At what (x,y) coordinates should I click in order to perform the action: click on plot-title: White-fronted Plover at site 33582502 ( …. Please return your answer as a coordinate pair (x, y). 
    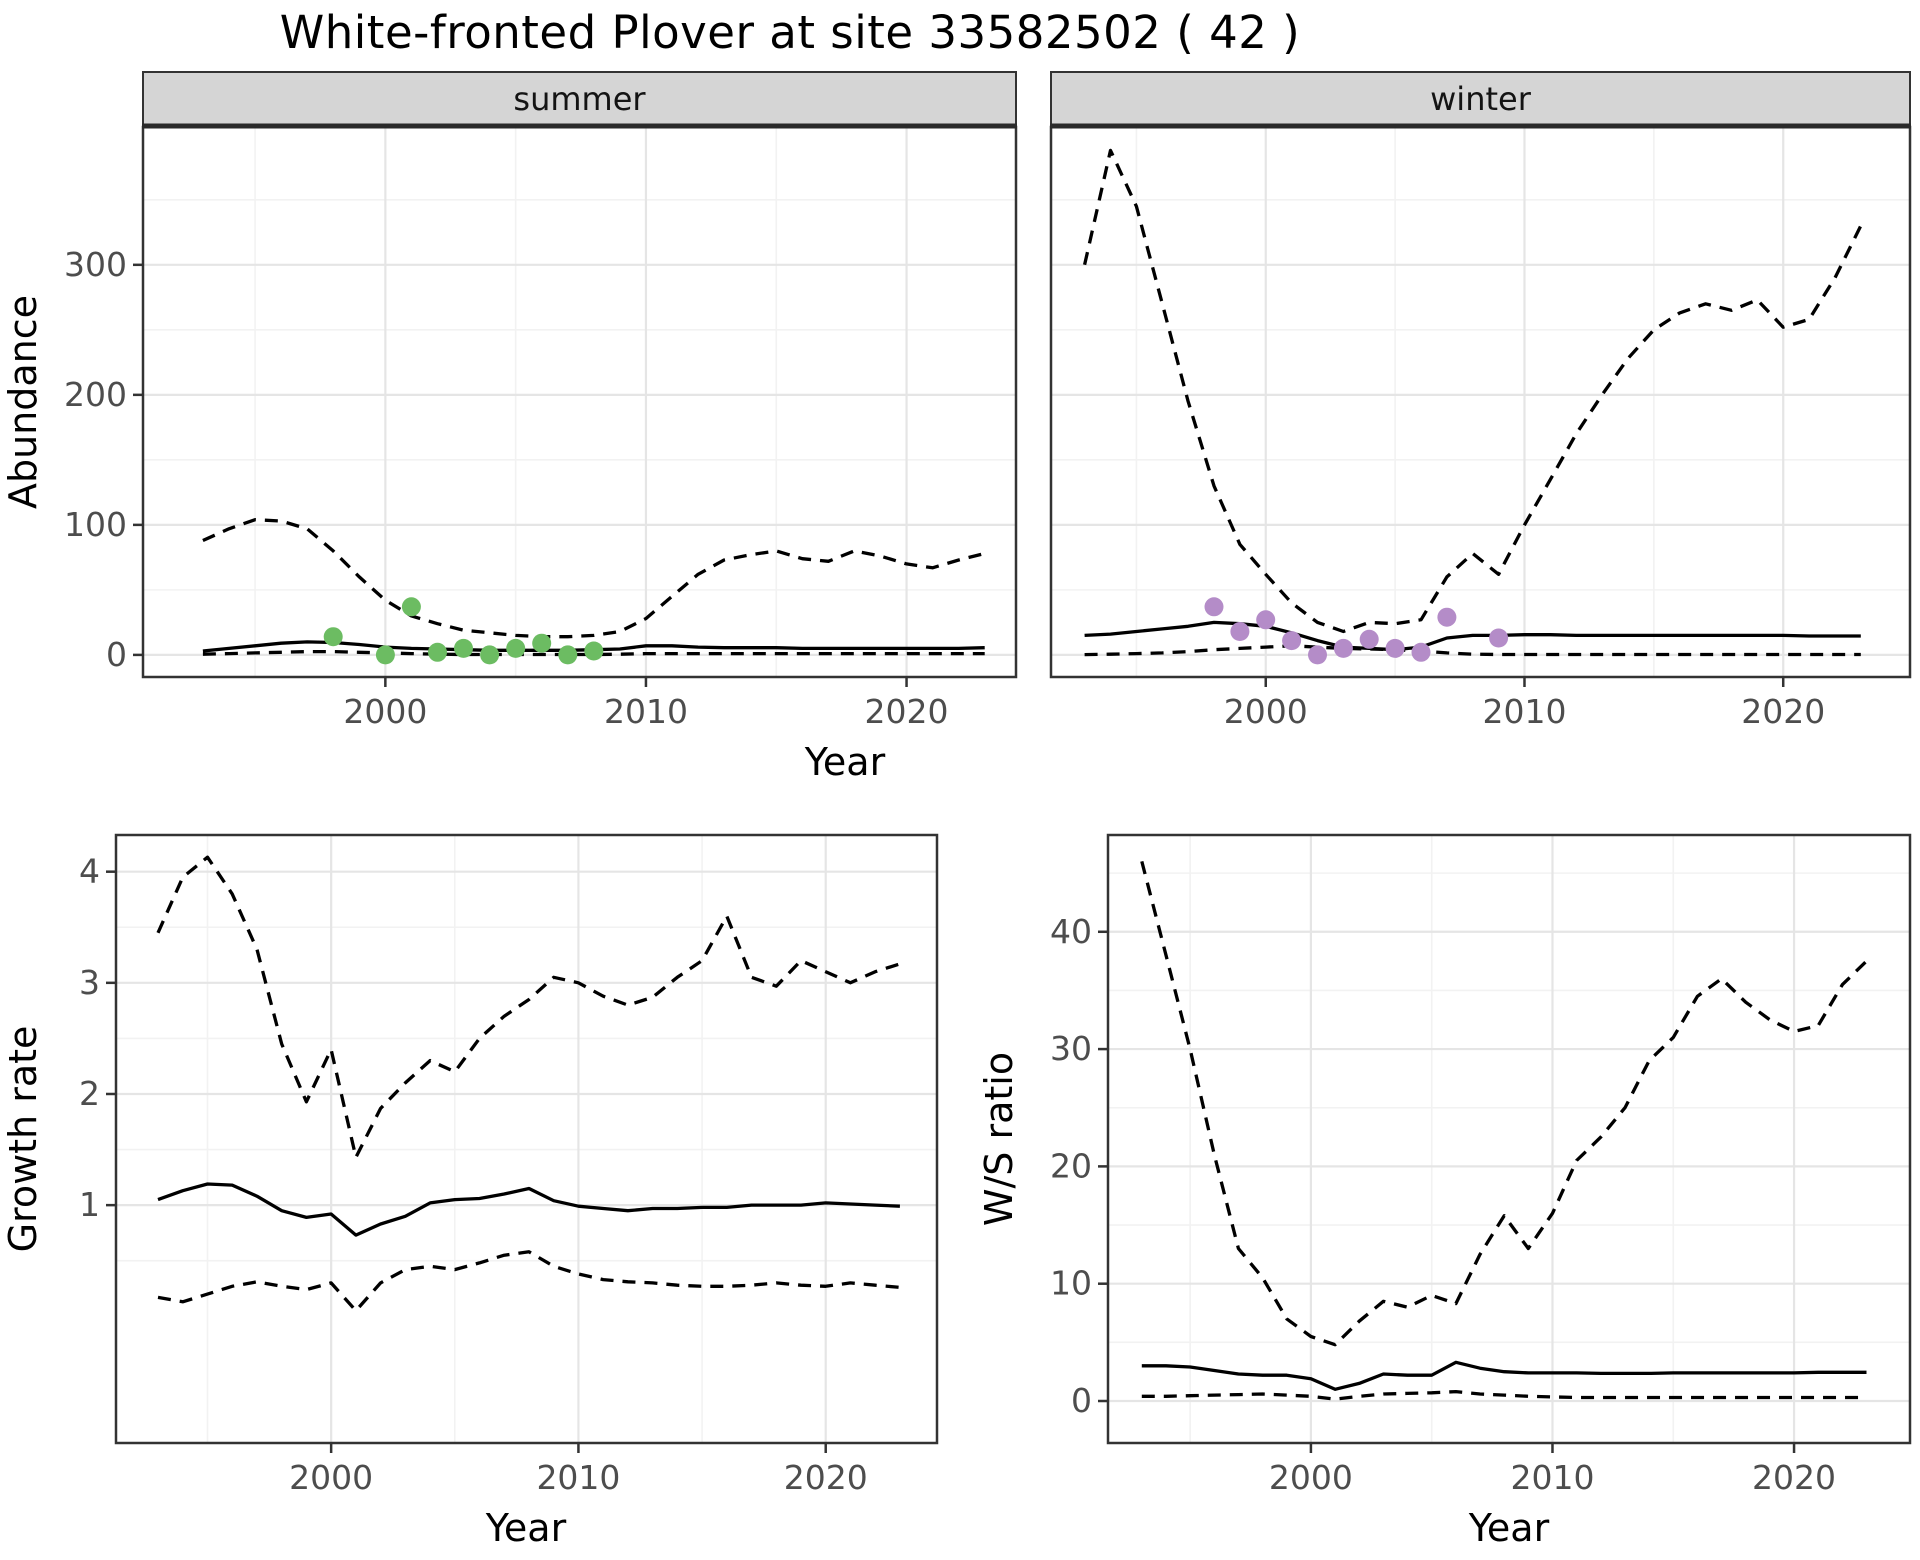
    Looking at the image, I should click on (790, 32).